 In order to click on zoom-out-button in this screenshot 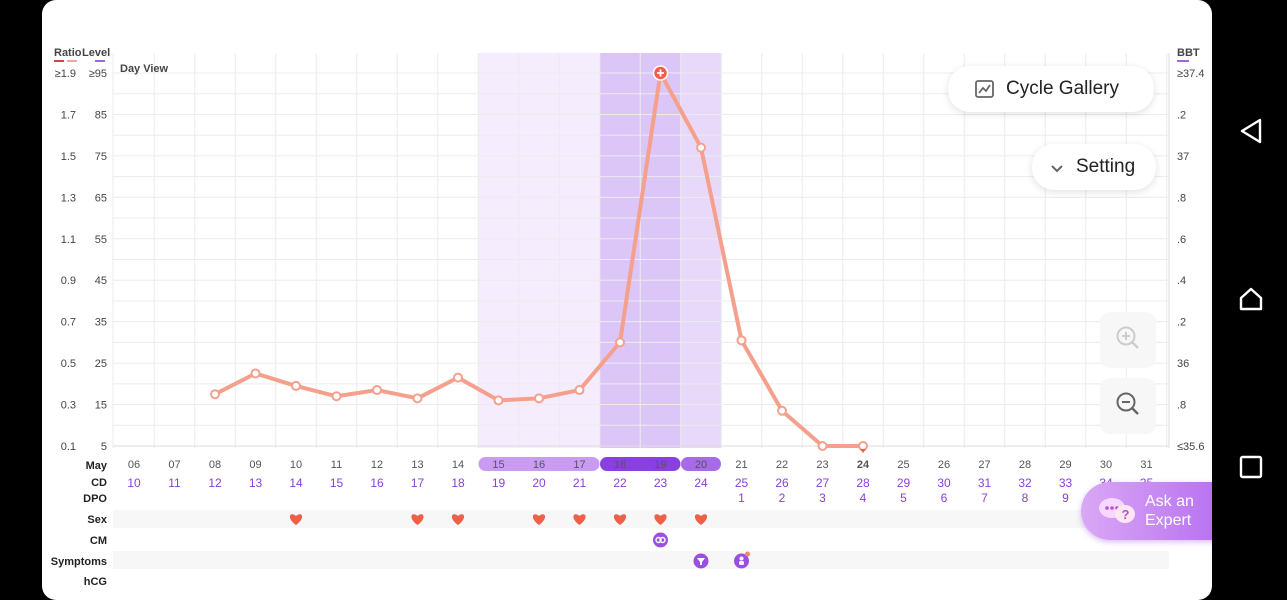, I will do `click(1128, 406)`.